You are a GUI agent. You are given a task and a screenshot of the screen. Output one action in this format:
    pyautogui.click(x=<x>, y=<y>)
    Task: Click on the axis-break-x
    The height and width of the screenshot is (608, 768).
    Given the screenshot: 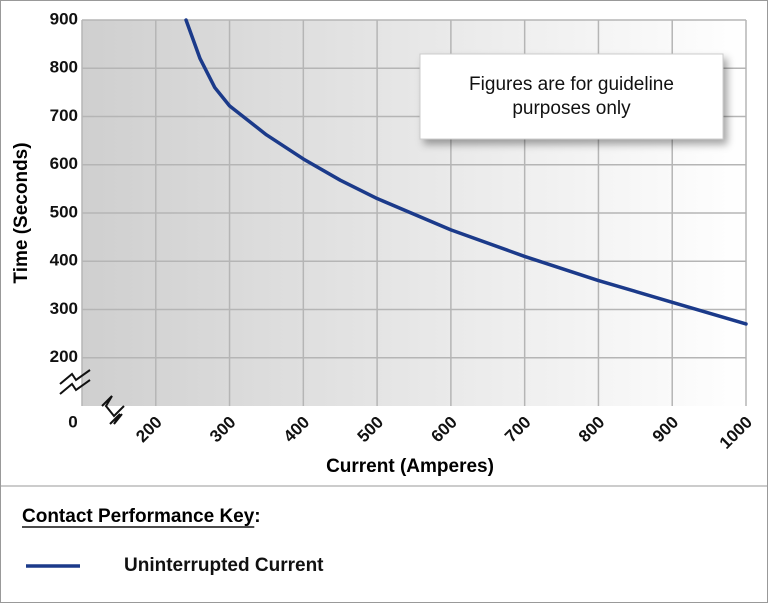 What is the action you would take?
    pyautogui.click(x=113, y=410)
    